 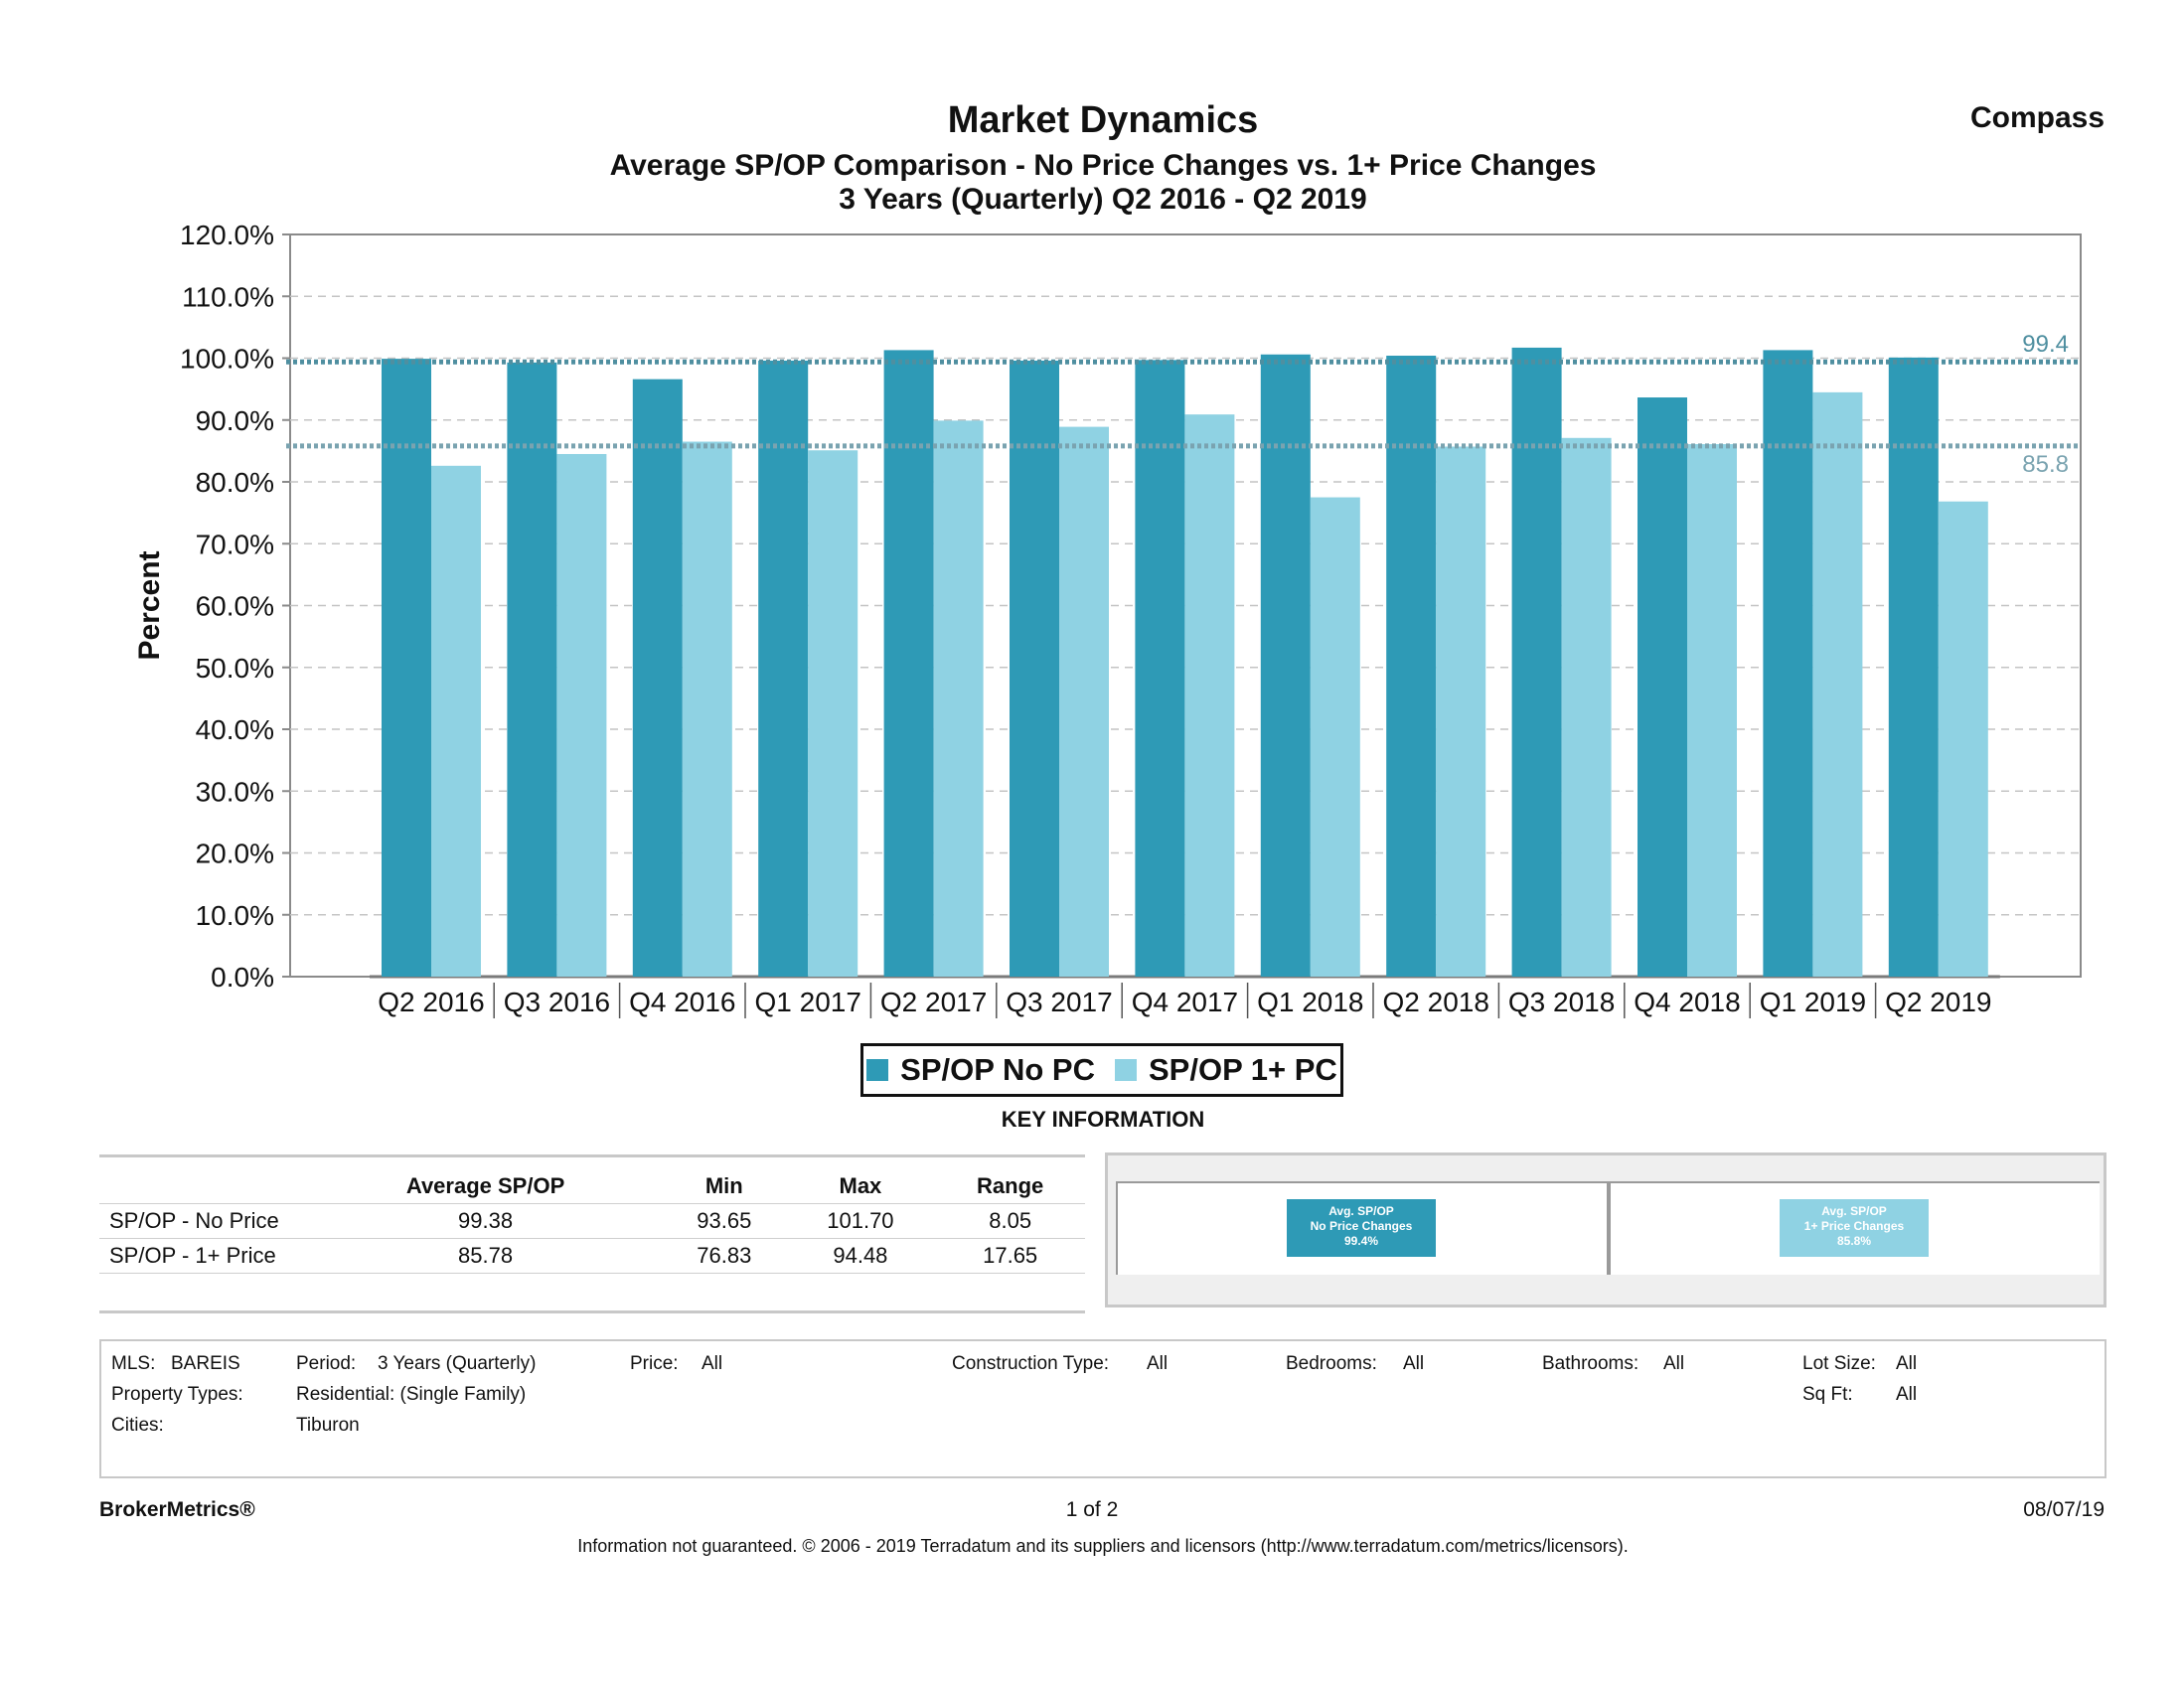 What do you see at coordinates (227, 235) in the screenshot?
I see `y-tick-label: 120.0%` at bounding box center [227, 235].